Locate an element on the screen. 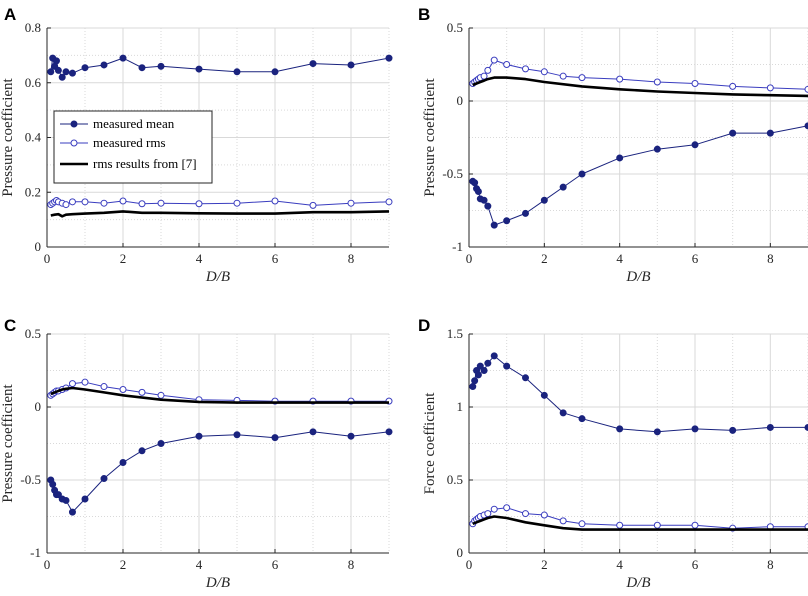 The image size is (808, 596). panel-letter: C is located at coordinates (10, 325).